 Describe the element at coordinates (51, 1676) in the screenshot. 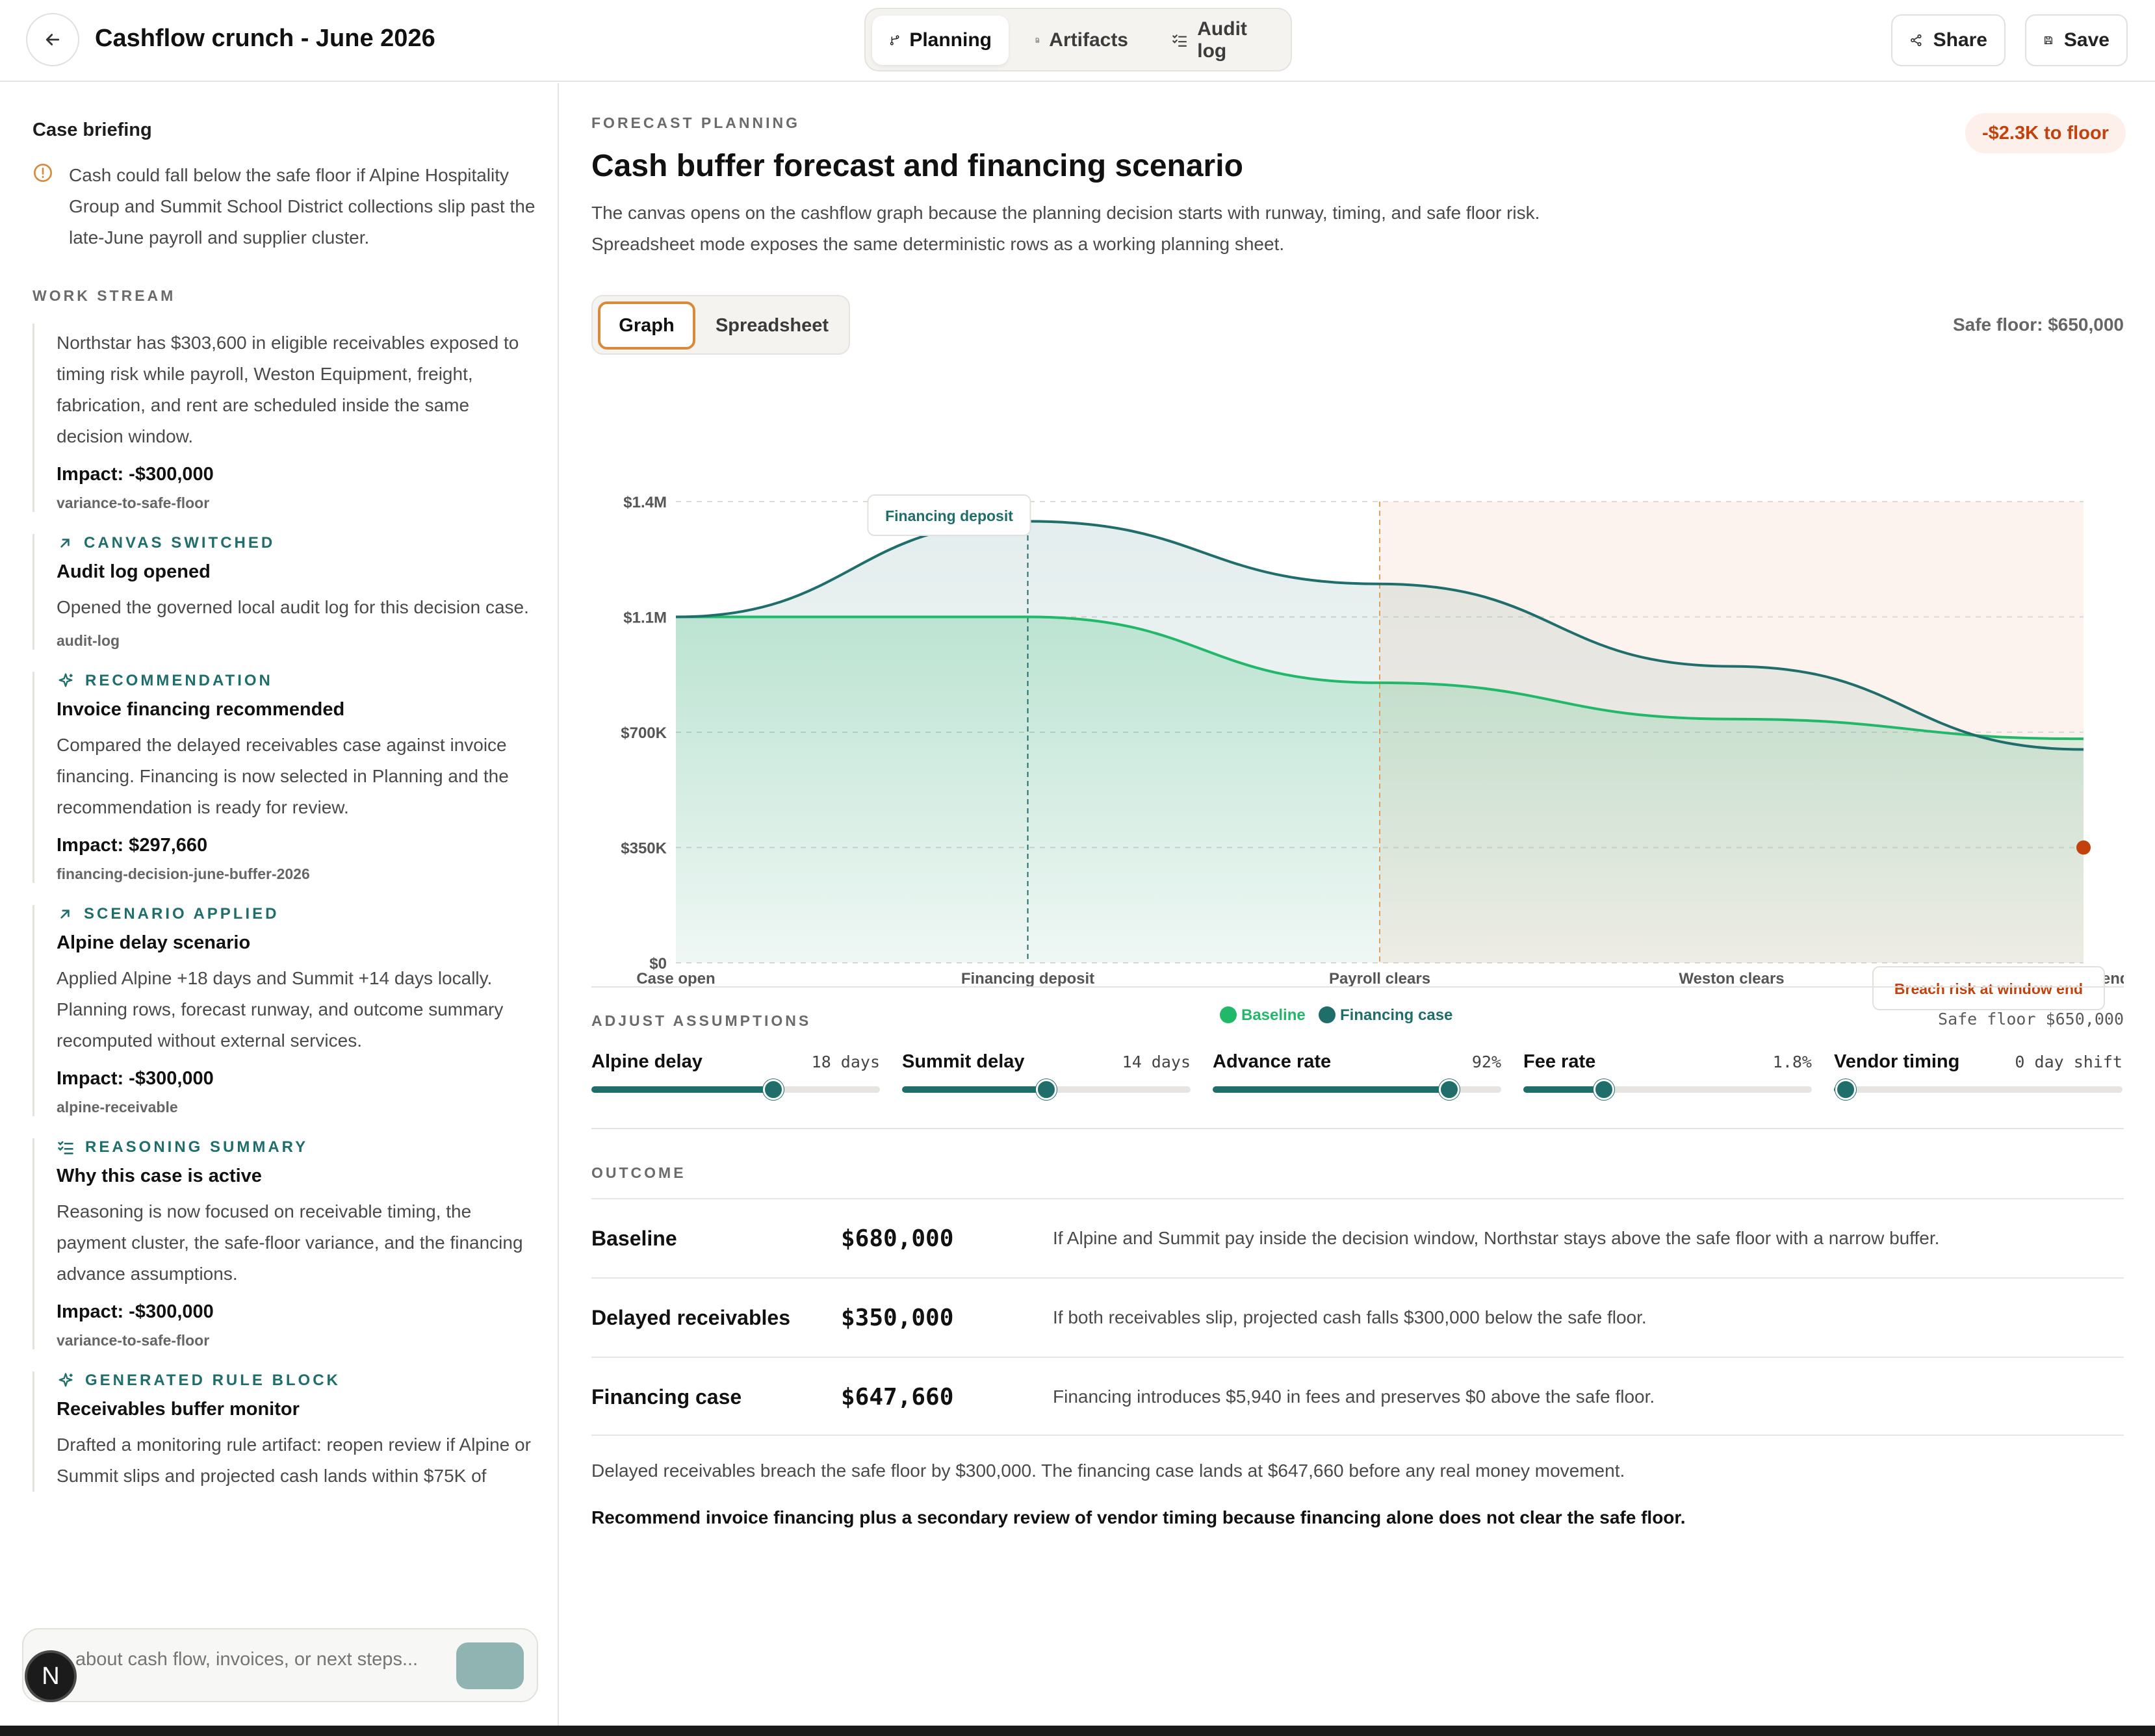

I see `avatar: N` at that location.